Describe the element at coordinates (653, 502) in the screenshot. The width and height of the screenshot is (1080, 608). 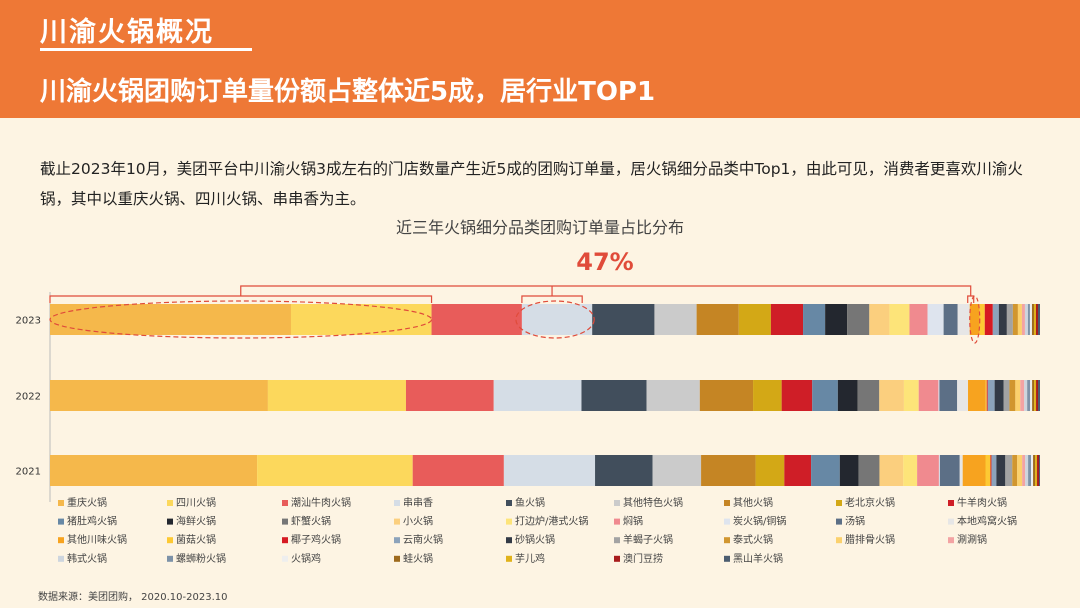
I see `legend-label: 其他特色火锅` at that location.